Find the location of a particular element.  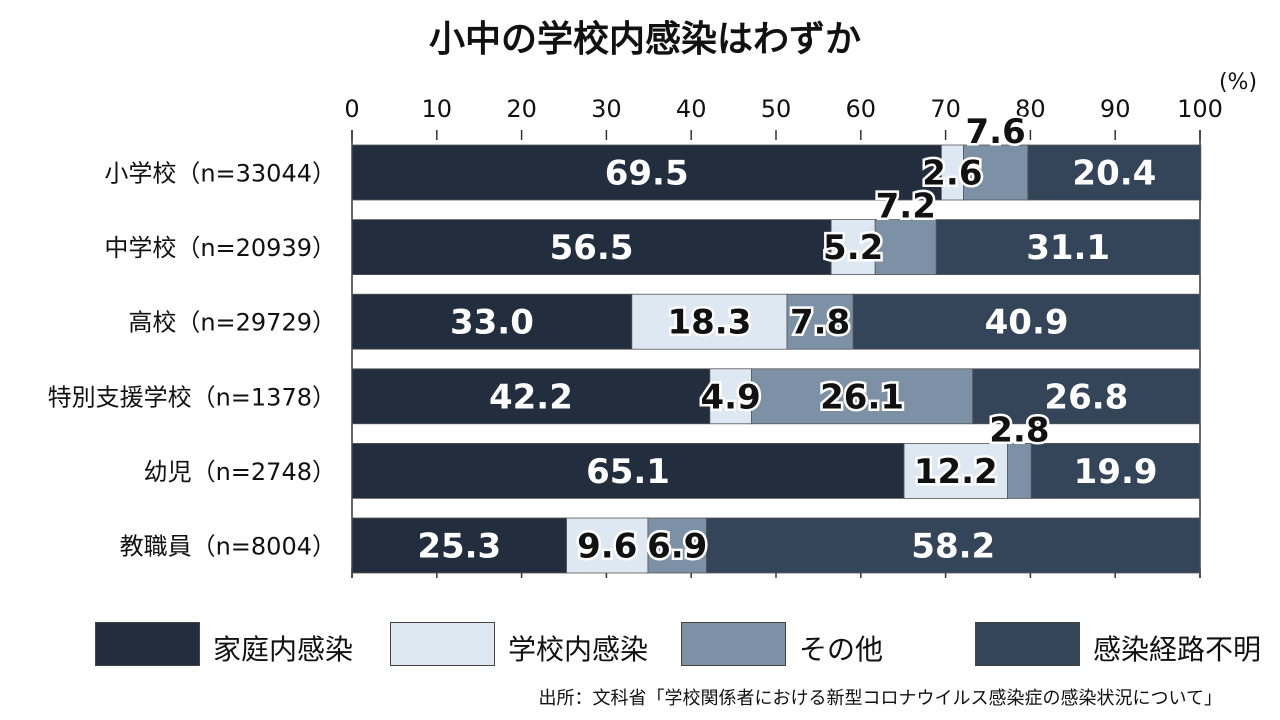

data-label: 19.9 is located at coordinates (1116, 472).